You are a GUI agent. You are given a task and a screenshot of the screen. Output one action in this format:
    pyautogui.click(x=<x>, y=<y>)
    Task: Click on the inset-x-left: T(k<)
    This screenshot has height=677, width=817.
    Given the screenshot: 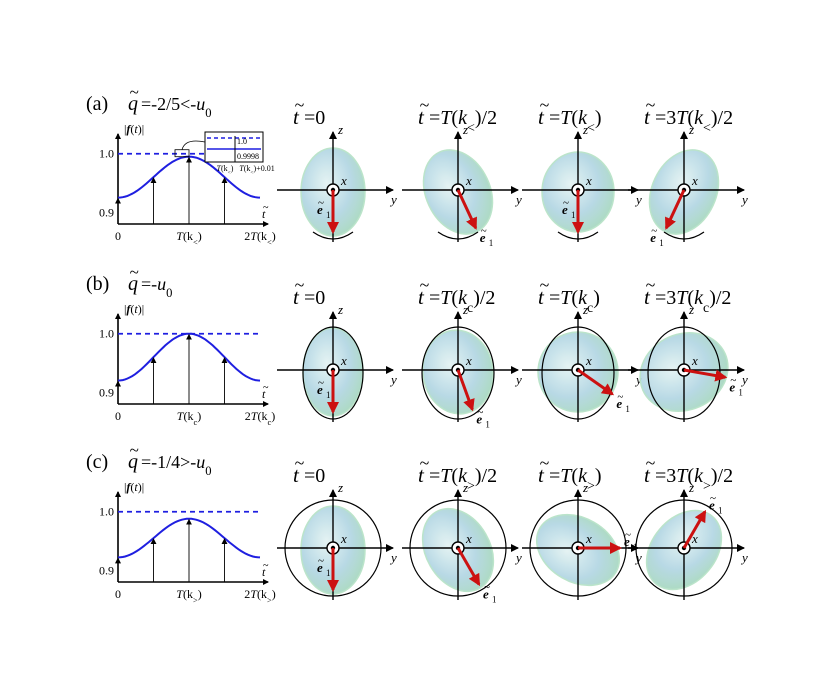 What is the action you would take?
    pyautogui.click(x=225, y=170)
    